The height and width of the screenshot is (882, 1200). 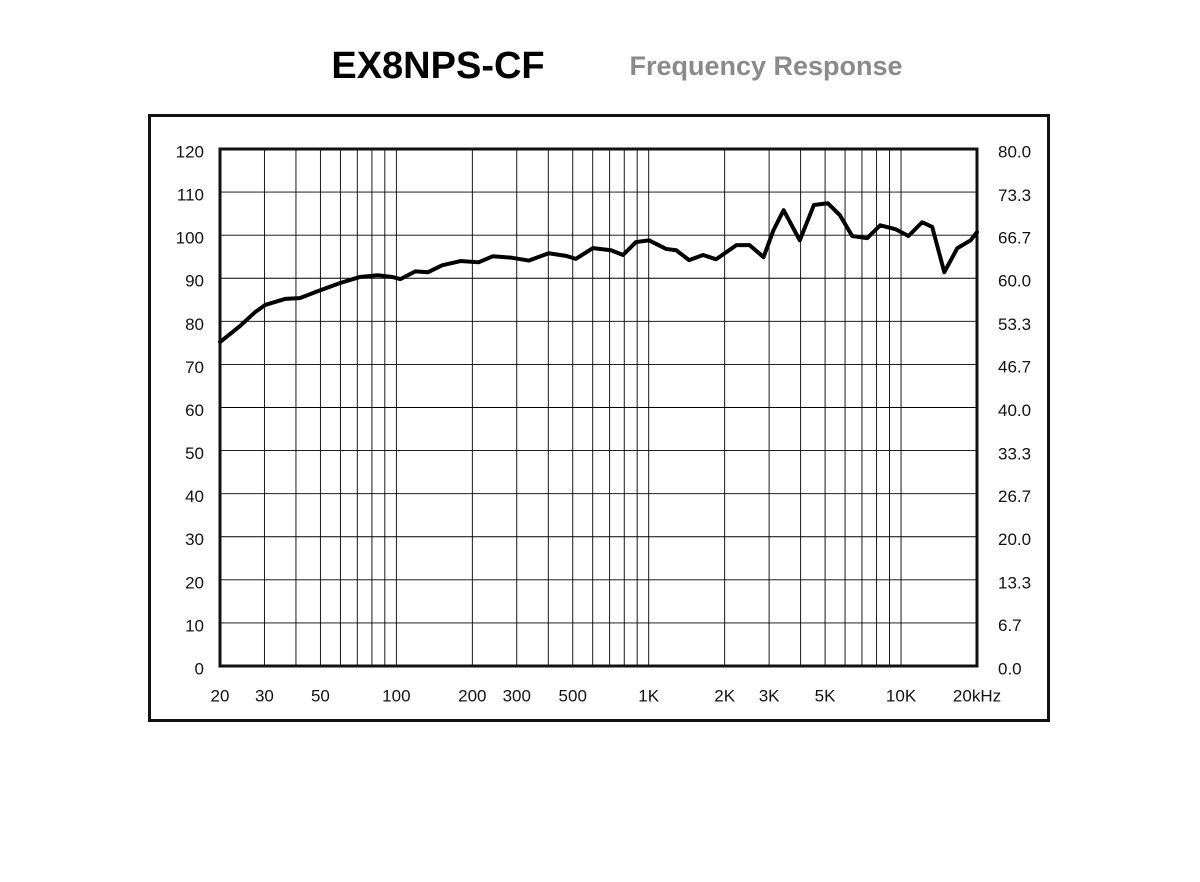 What do you see at coordinates (1014, 281) in the screenshot?
I see `y2-tick-label: 60.0` at bounding box center [1014, 281].